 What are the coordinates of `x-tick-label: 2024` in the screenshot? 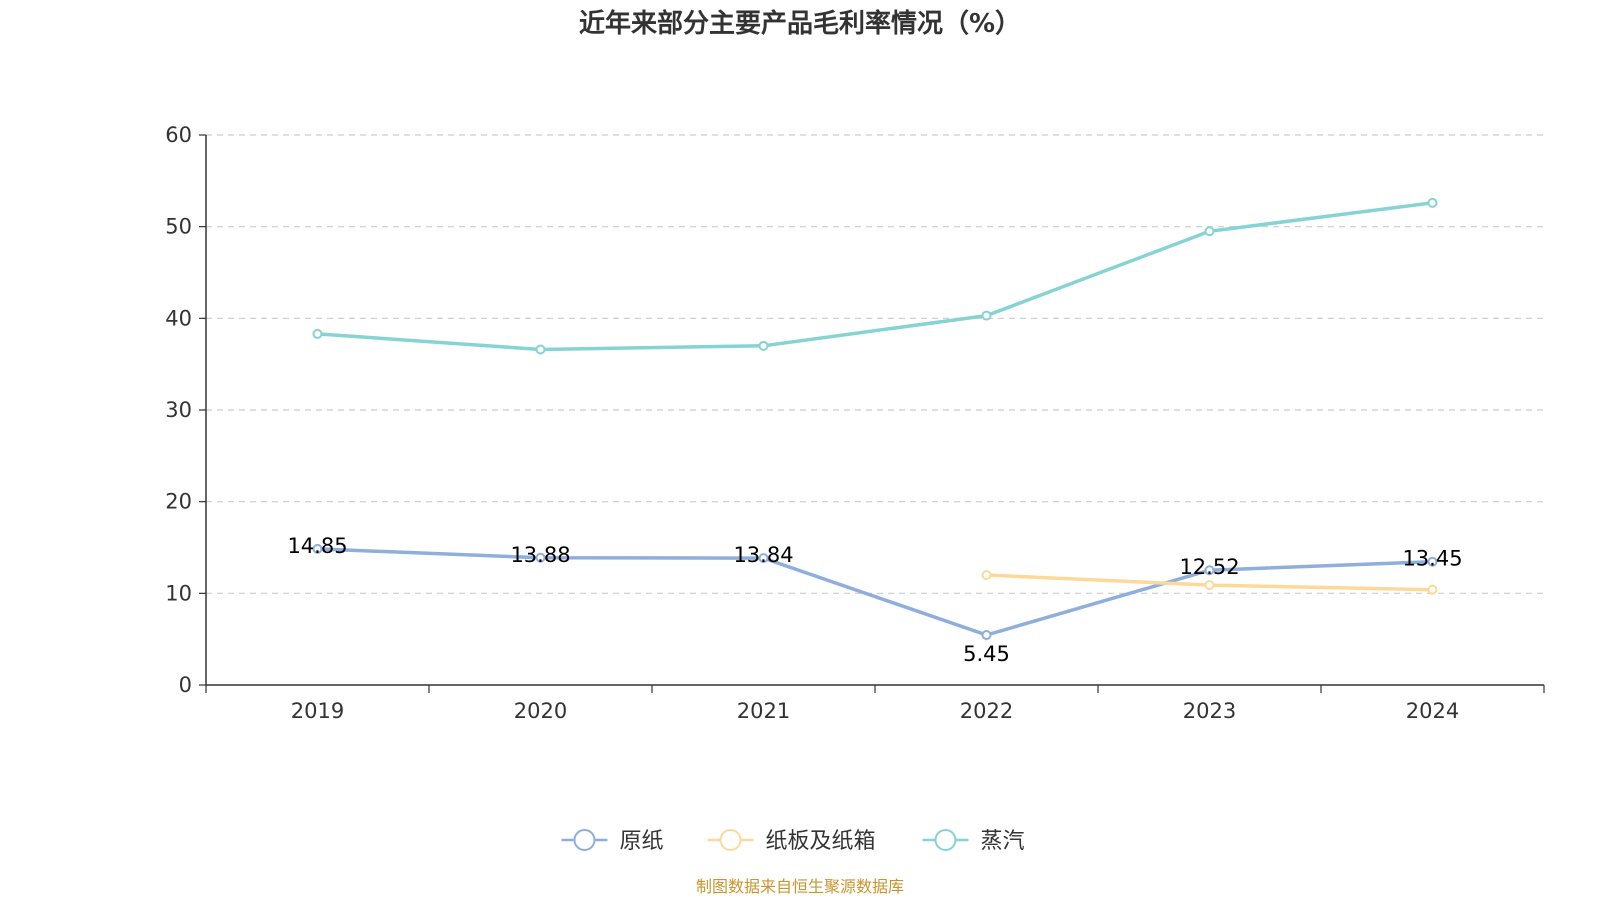 It's located at (1432, 711).